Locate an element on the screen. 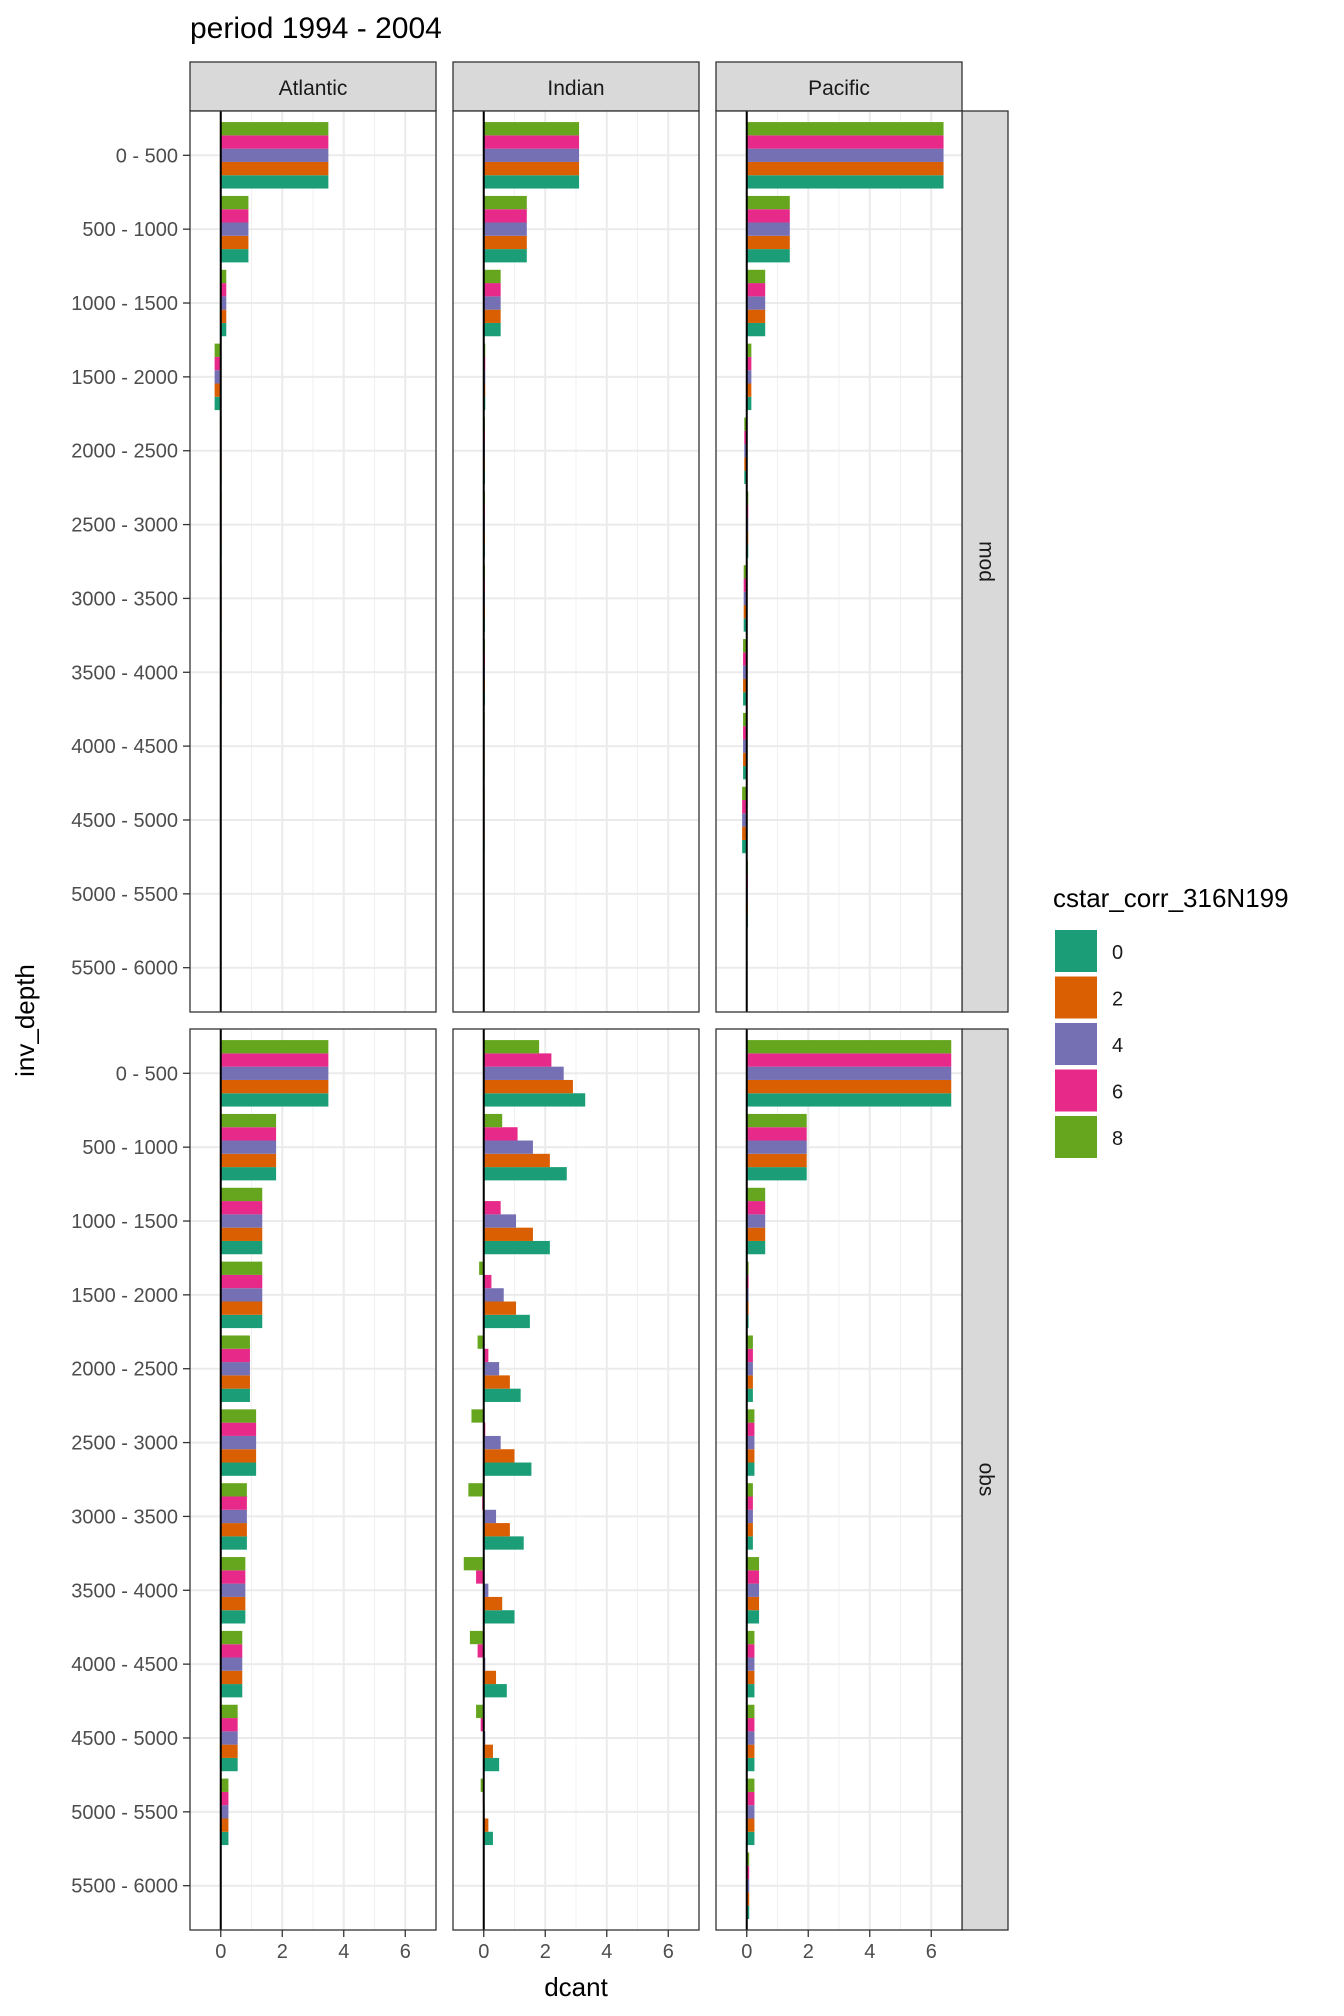 The image size is (1344, 2016). legend-label-6: 6 is located at coordinates (1117, 1093).